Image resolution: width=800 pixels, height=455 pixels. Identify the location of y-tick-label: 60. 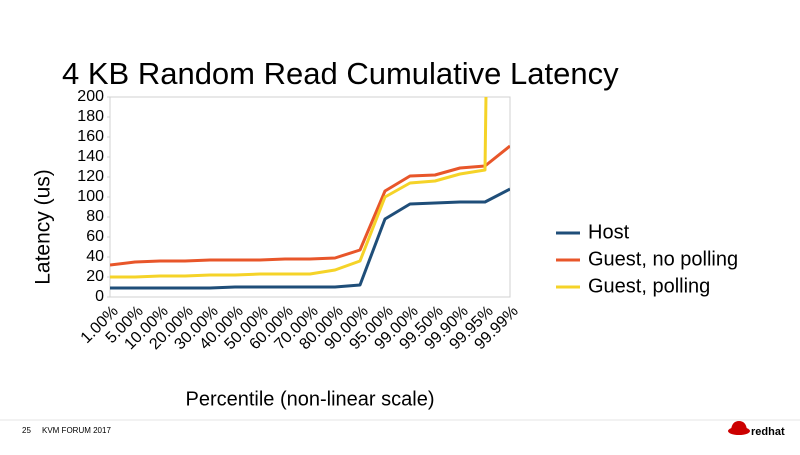
(95, 236).